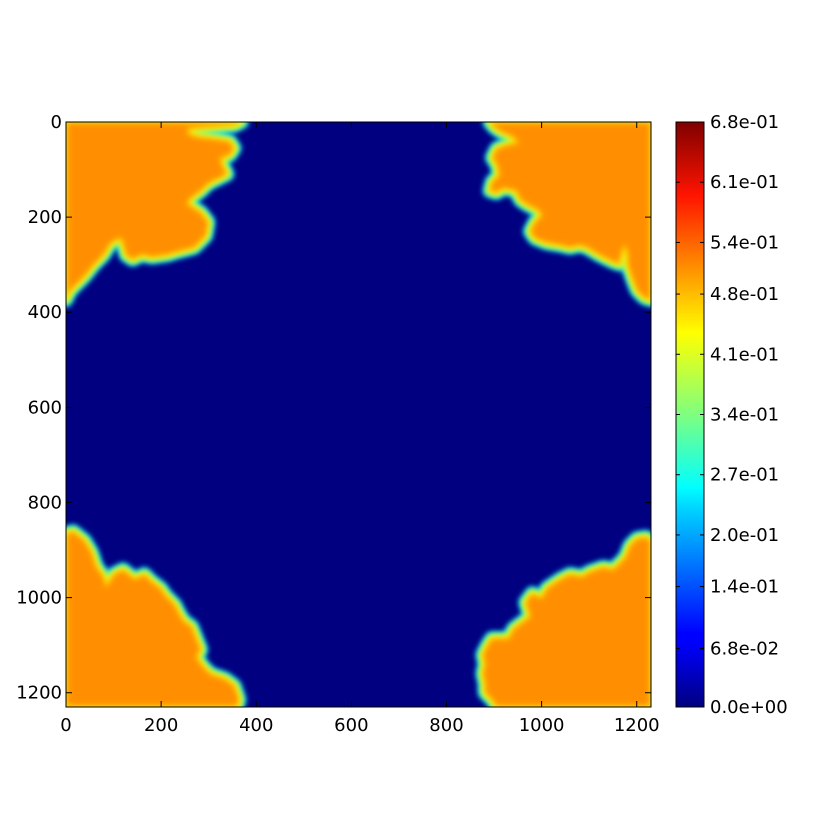 Image resolution: width=830 pixels, height=830 pixels. What do you see at coordinates (39, 693) in the screenshot?
I see `y-tick-label: 1200` at bounding box center [39, 693].